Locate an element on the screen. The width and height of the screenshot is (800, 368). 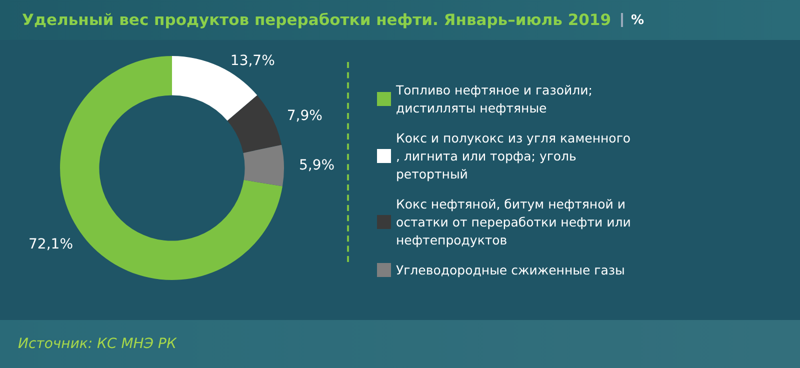
legend-label: Углеводородные сжиженные газы is located at coordinates (510, 270).